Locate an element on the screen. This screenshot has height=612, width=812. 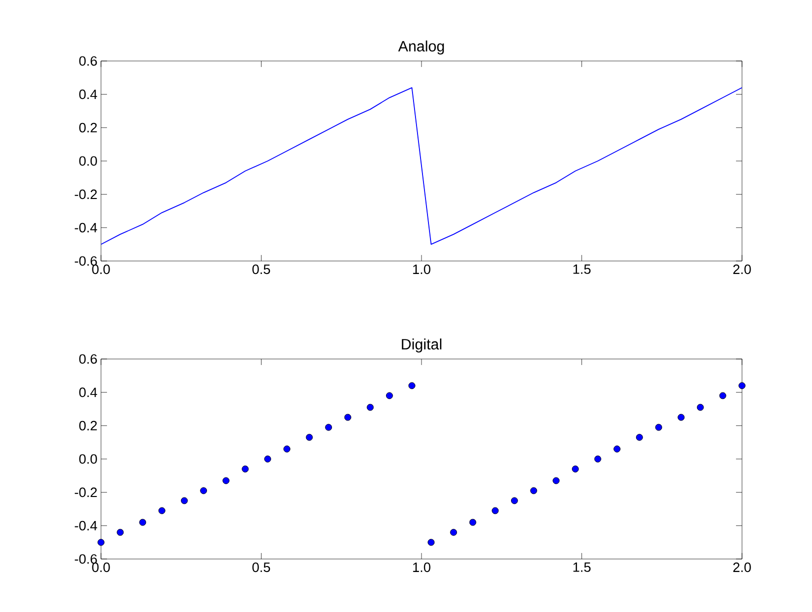
chart-title: Digital is located at coordinates (422, 345).